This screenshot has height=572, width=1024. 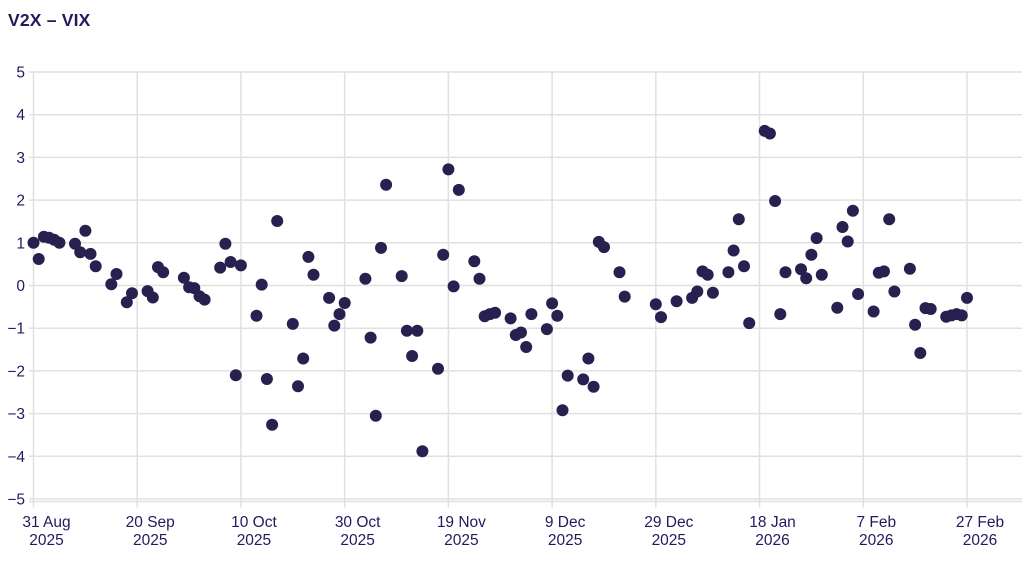 What do you see at coordinates (16, 414) in the screenshot?
I see `y-tick-label: −3` at bounding box center [16, 414].